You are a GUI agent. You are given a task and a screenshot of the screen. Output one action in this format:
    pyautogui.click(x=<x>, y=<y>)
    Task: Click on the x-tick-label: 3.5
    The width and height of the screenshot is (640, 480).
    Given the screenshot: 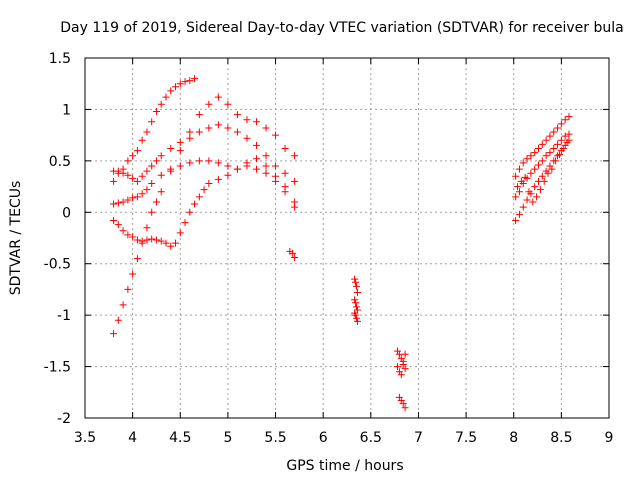 What is the action you would take?
    pyautogui.click(x=85, y=438)
    